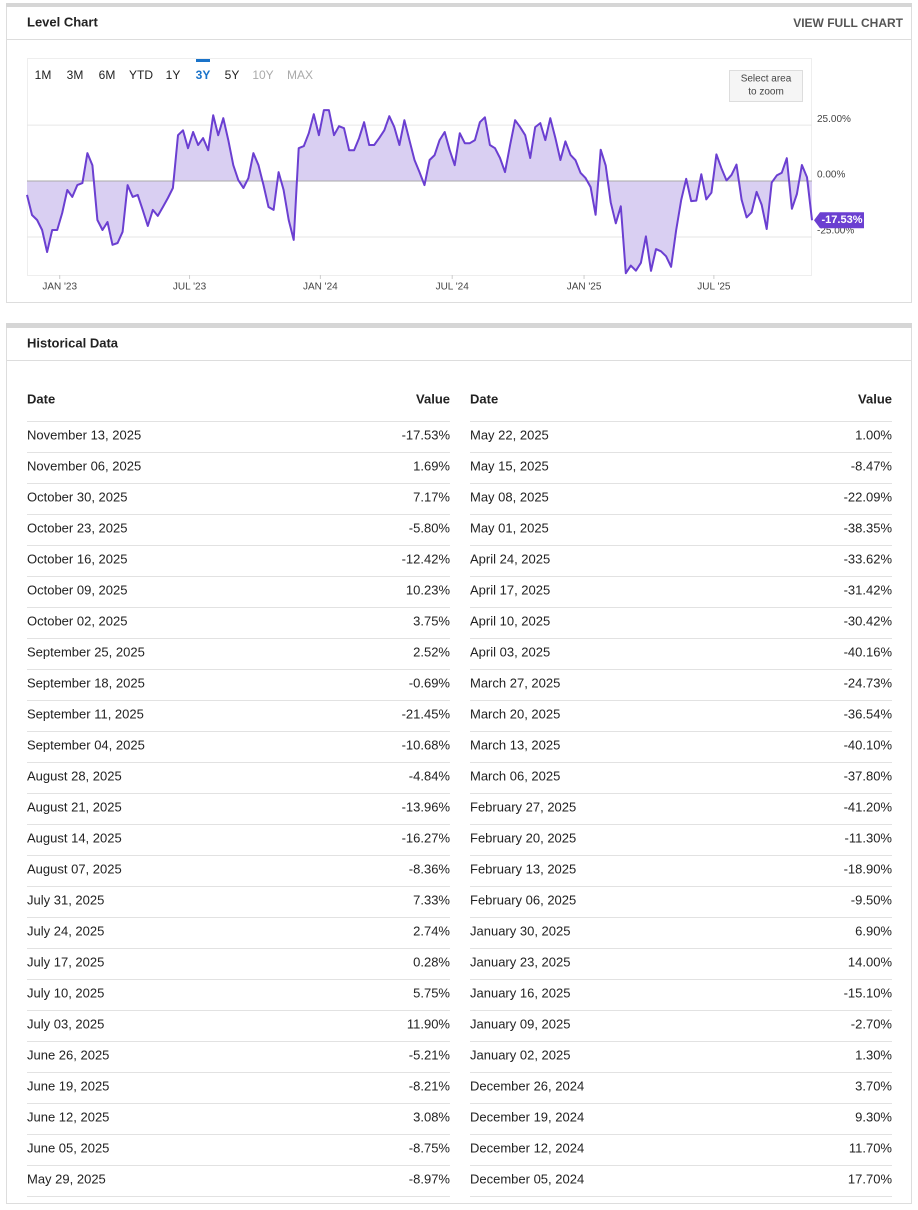 The height and width of the screenshot is (1210, 918). What do you see at coordinates (520, 930) in the screenshot?
I see `date-cell: January 30, 2025` at bounding box center [520, 930].